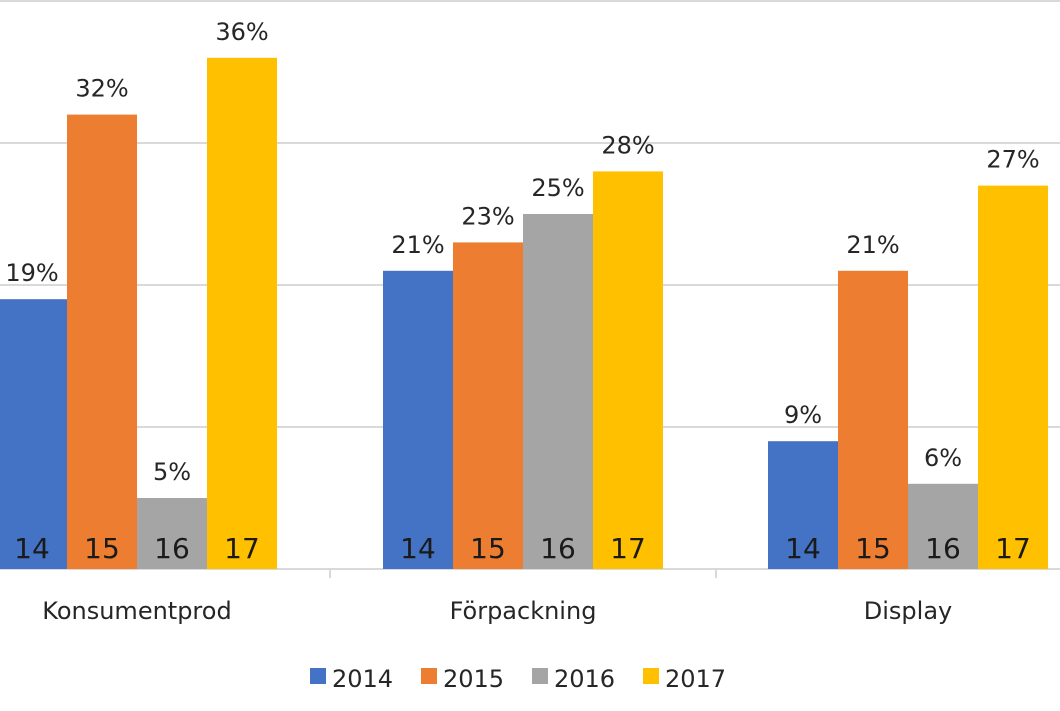 The width and height of the screenshot is (1060, 711). Describe the element at coordinates (429, 676) in the screenshot. I see `legend-swatch-2015` at that location.